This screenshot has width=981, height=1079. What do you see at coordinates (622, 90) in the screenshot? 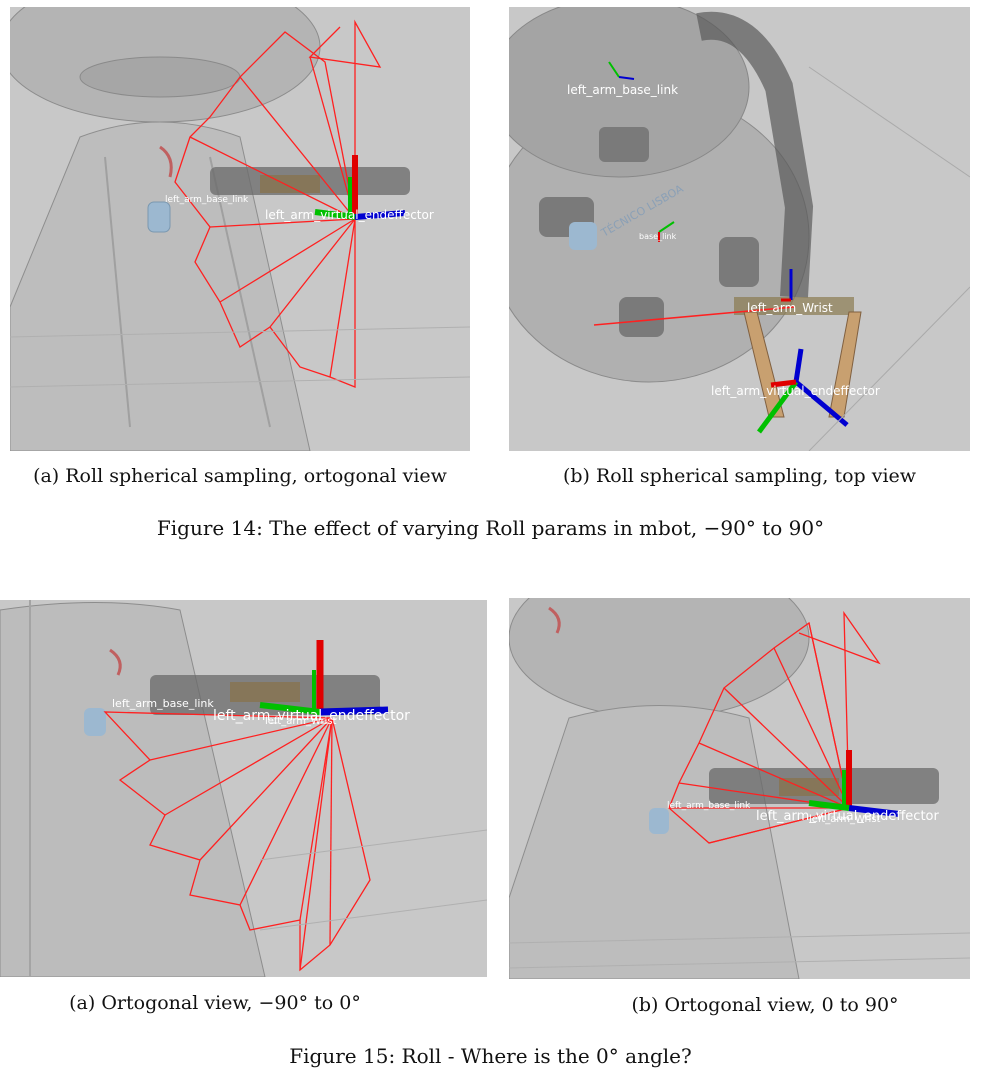
I see `fig14b-base-label: left_arm_base_link` at bounding box center [622, 90].